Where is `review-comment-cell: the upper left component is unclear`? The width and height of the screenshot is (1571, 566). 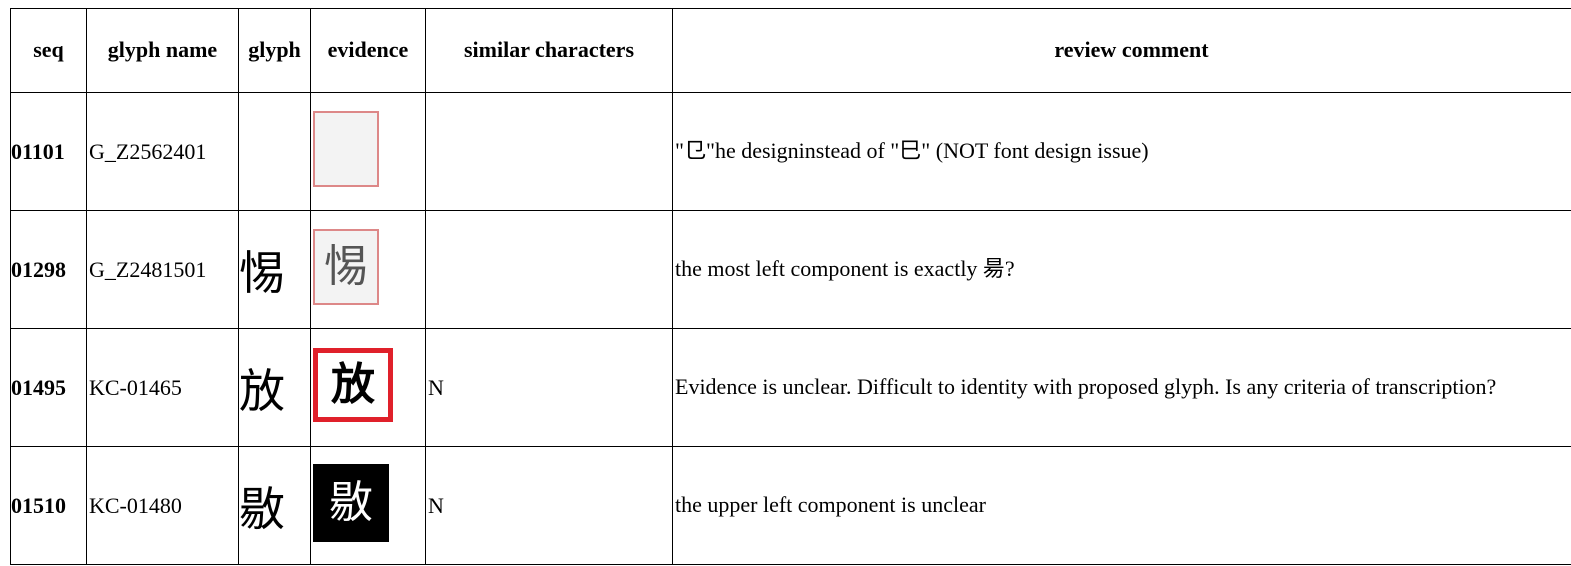
review-comment-cell: the upper left component is unclear is located at coordinates (1121, 505).